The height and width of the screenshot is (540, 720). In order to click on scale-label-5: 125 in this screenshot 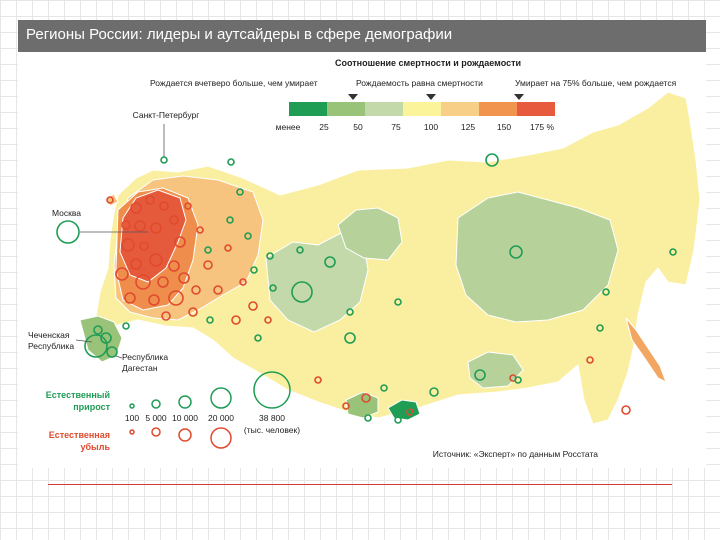, I will do `click(468, 127)`.